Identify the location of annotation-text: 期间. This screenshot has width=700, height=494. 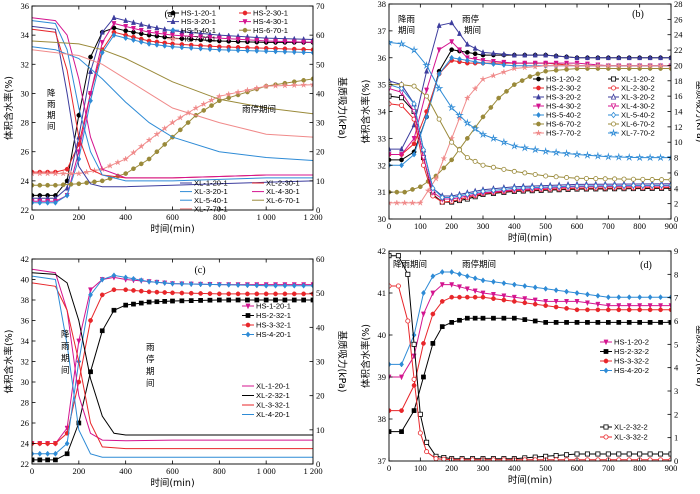
(472, 31).